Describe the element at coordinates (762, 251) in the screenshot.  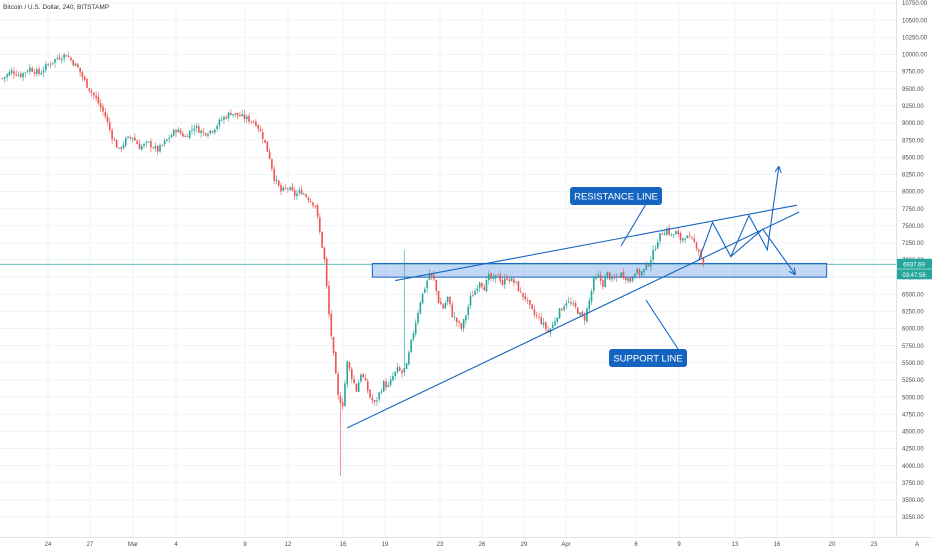
I see `projection-path-down` at that location.